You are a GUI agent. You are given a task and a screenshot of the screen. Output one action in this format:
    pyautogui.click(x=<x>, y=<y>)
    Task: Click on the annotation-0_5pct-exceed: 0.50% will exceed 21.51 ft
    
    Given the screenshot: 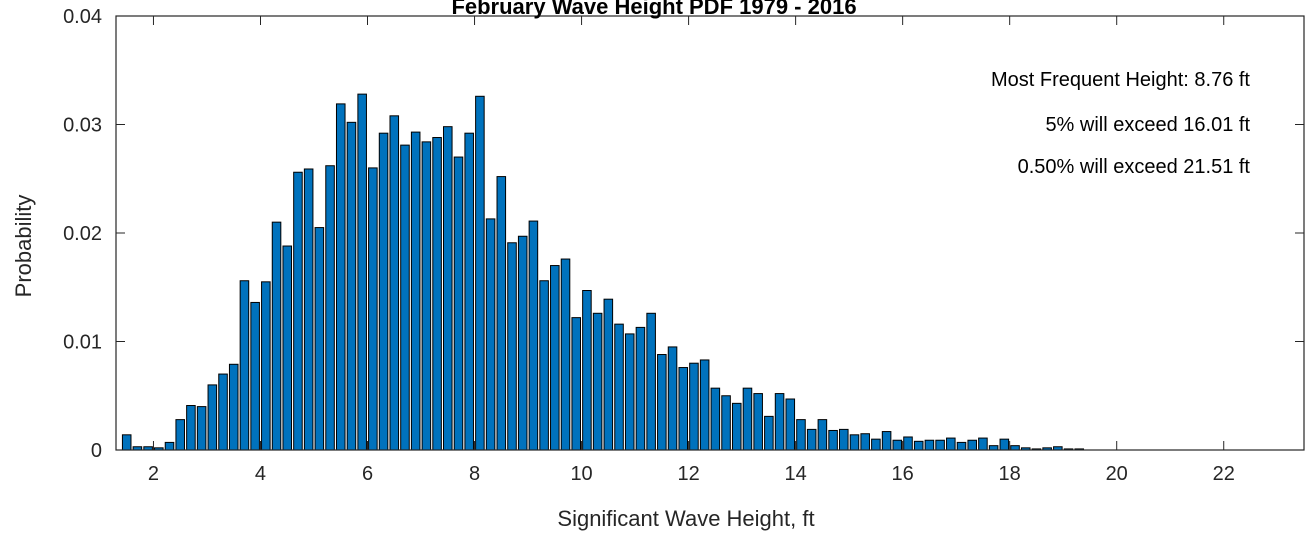 What is the action you would take?
    pyautogui.click(x=1134, y=167)
    